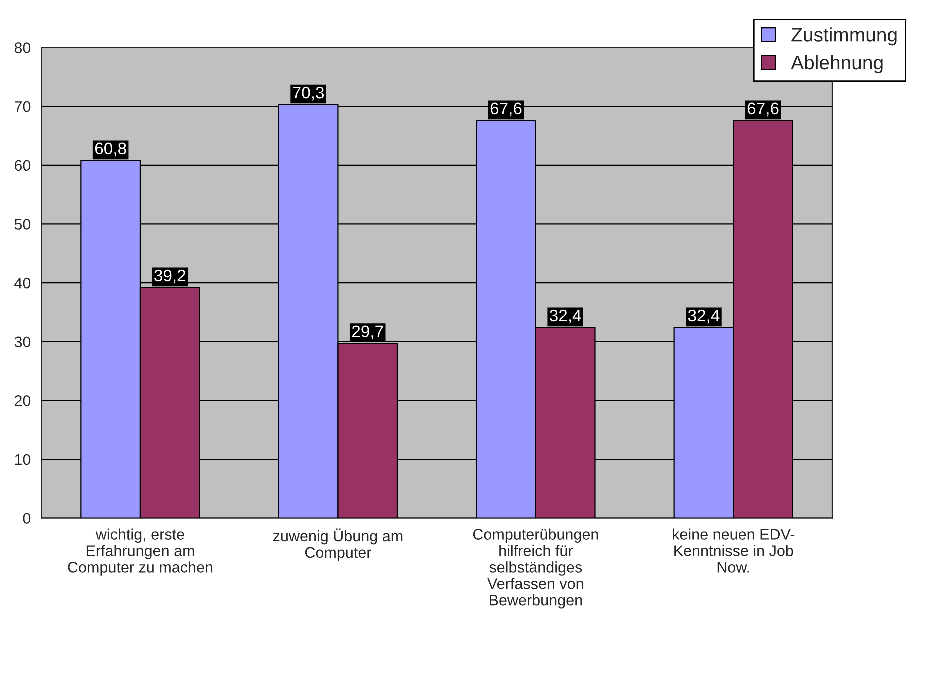 The image size is (925, 682). Describe the element at coordinates (22, 224) in the screenshot. I see `y-tick-label: 50` at that location.